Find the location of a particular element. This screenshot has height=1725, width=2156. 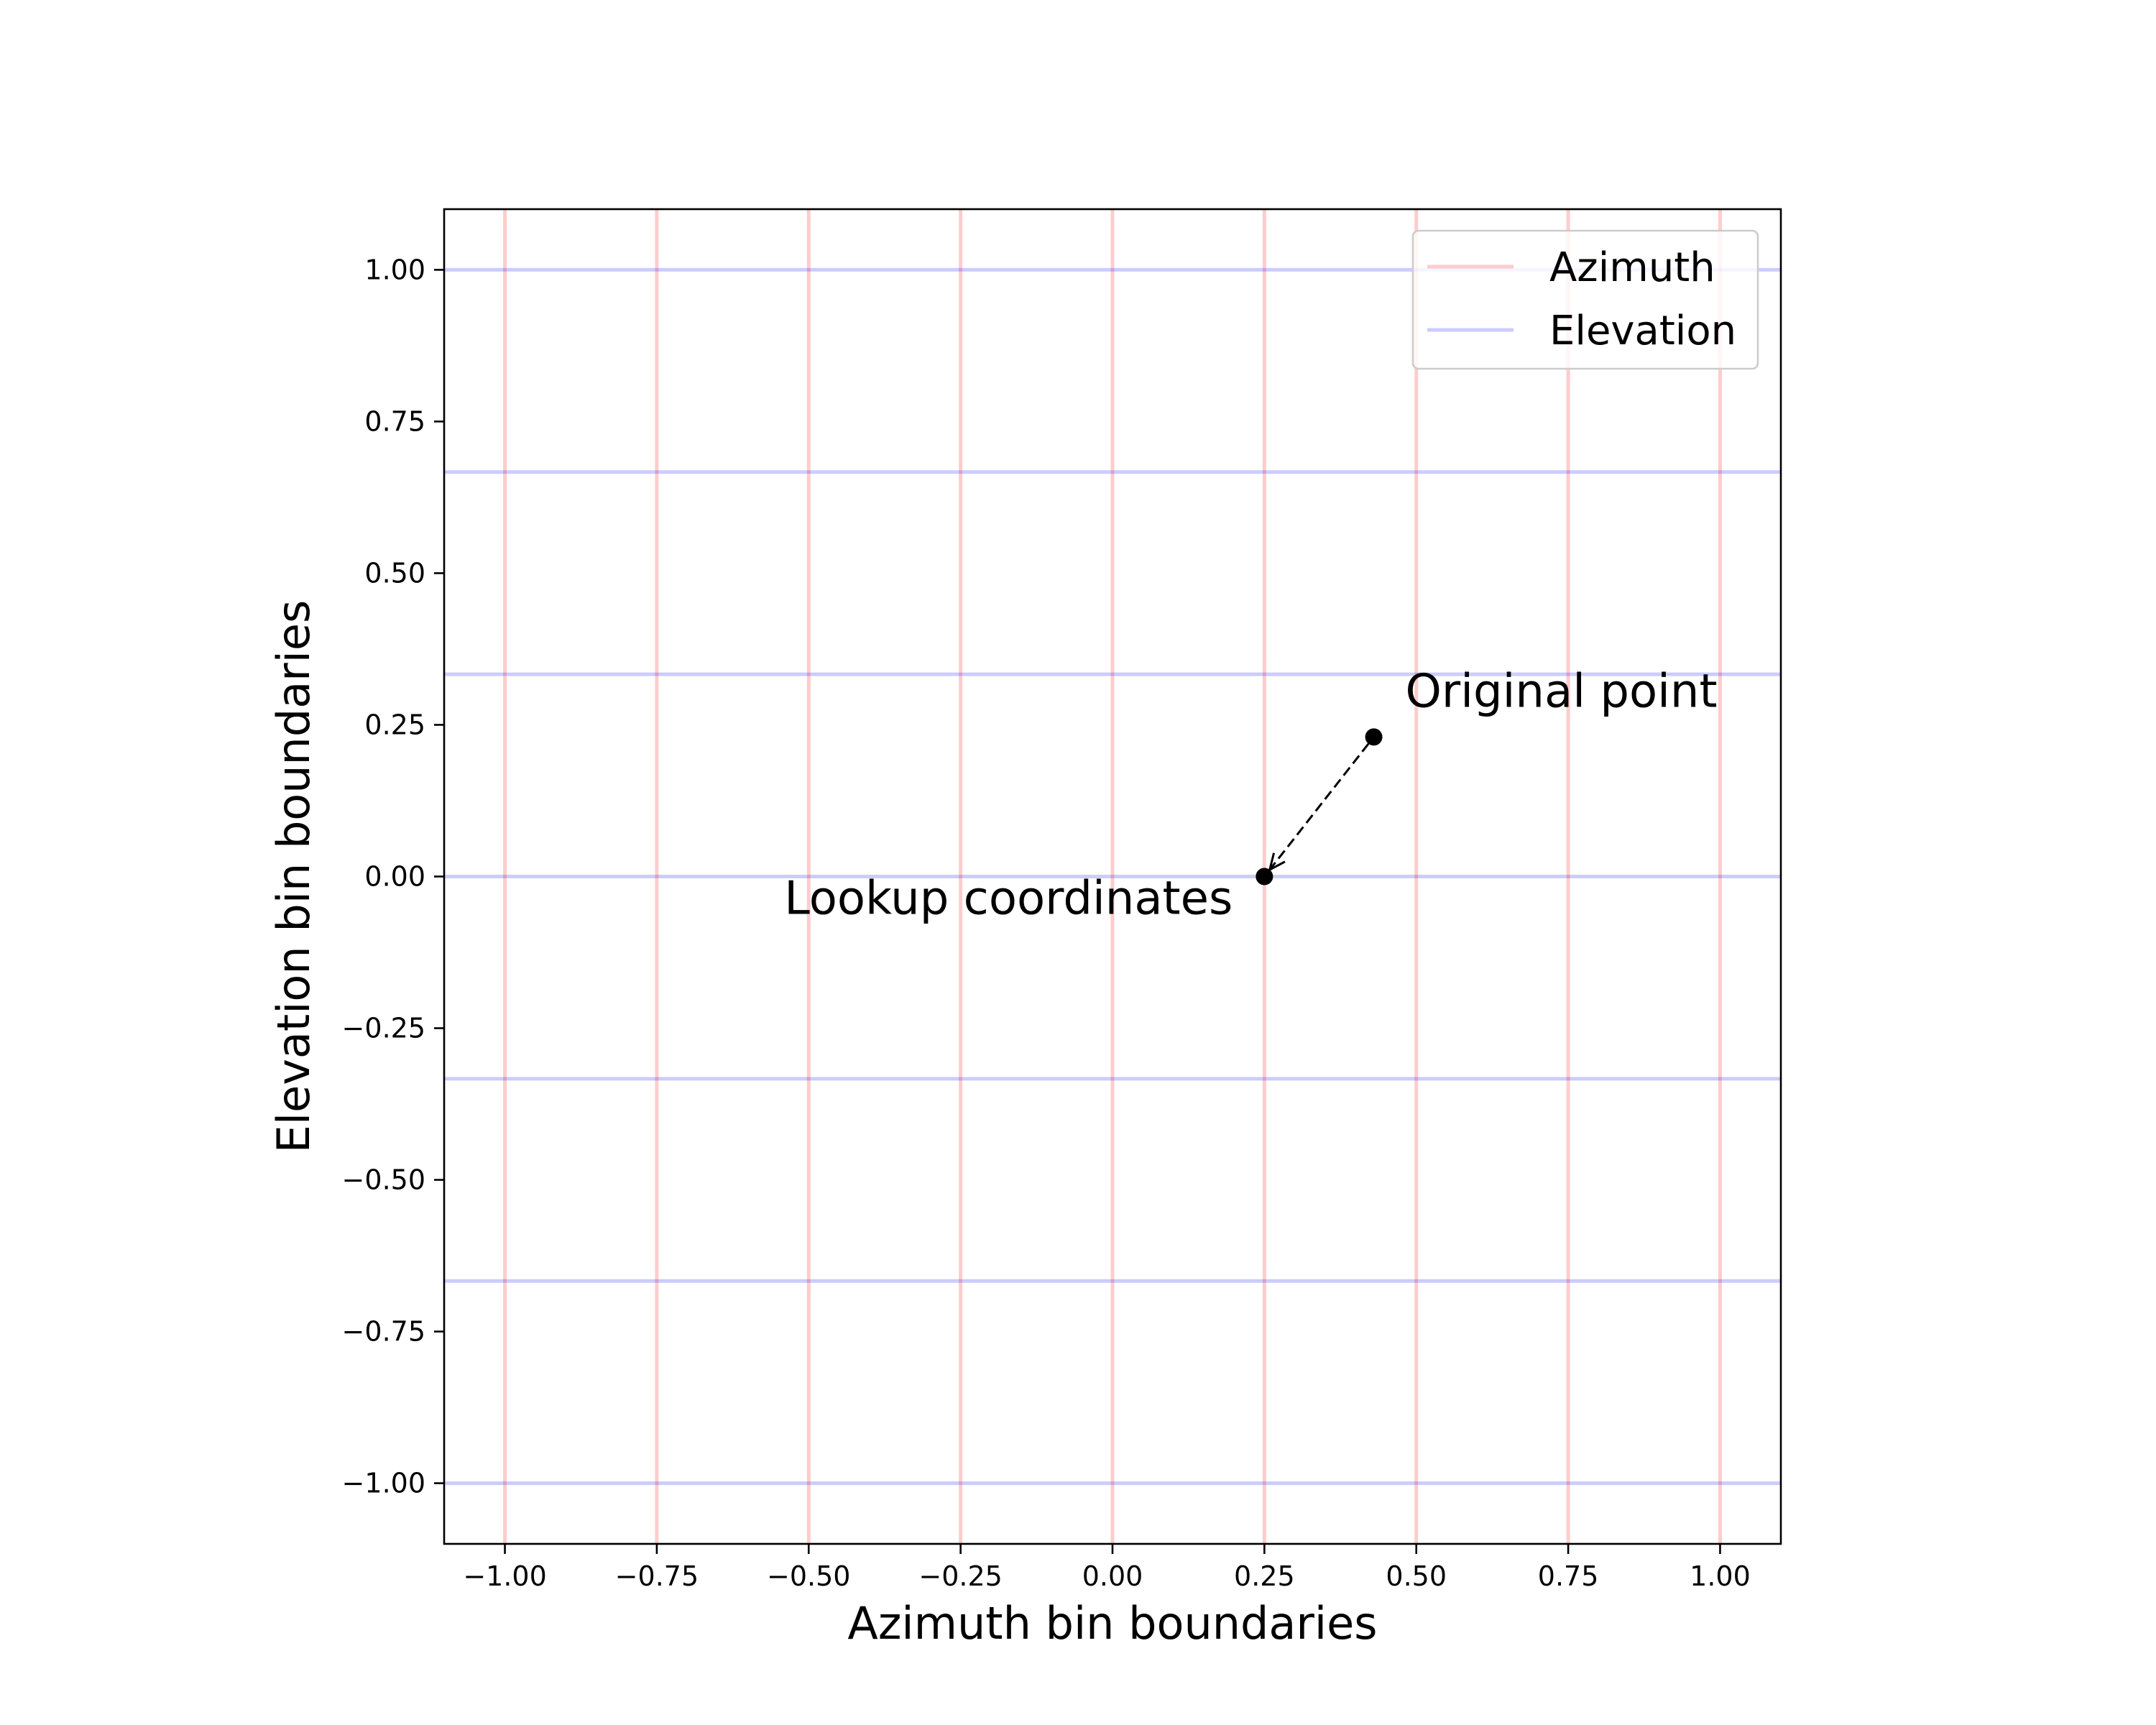

x-tick-label: 0.00 is located at coordinates (1113, 1576).